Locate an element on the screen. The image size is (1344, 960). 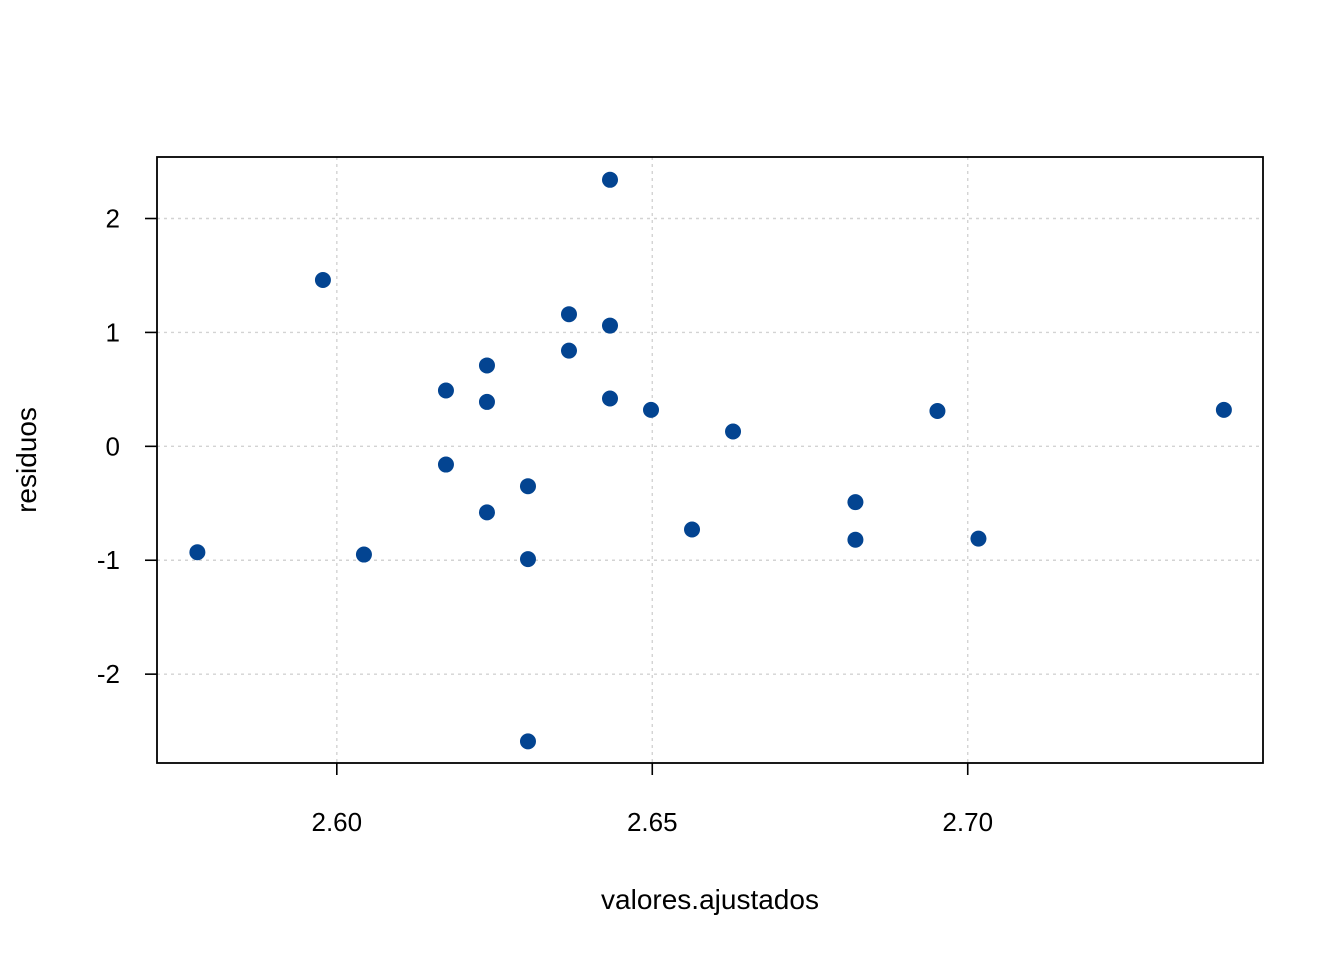
y-tick-label: 2 is located at coordinates (113, 219).